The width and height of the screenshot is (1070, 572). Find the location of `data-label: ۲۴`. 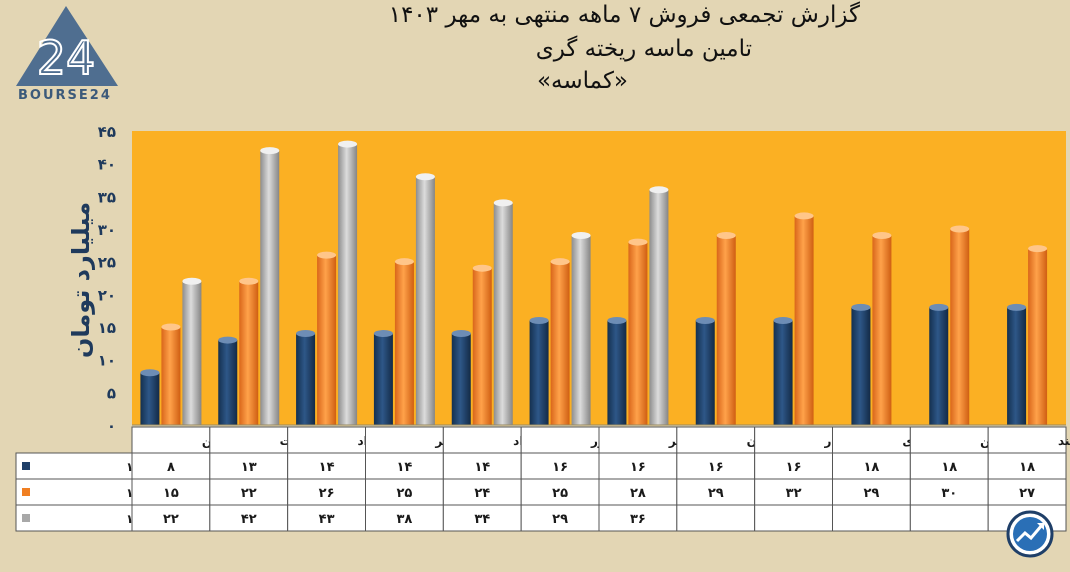

data-label: ۲۴ is located at coordinates (482, 493).